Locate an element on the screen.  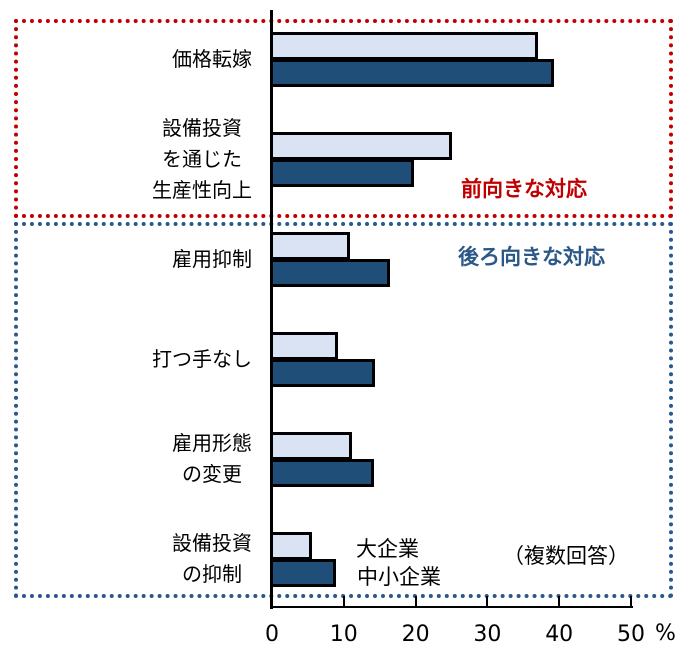
legend-large-enterprise: 大企業 is located at coordinates (387, 549).